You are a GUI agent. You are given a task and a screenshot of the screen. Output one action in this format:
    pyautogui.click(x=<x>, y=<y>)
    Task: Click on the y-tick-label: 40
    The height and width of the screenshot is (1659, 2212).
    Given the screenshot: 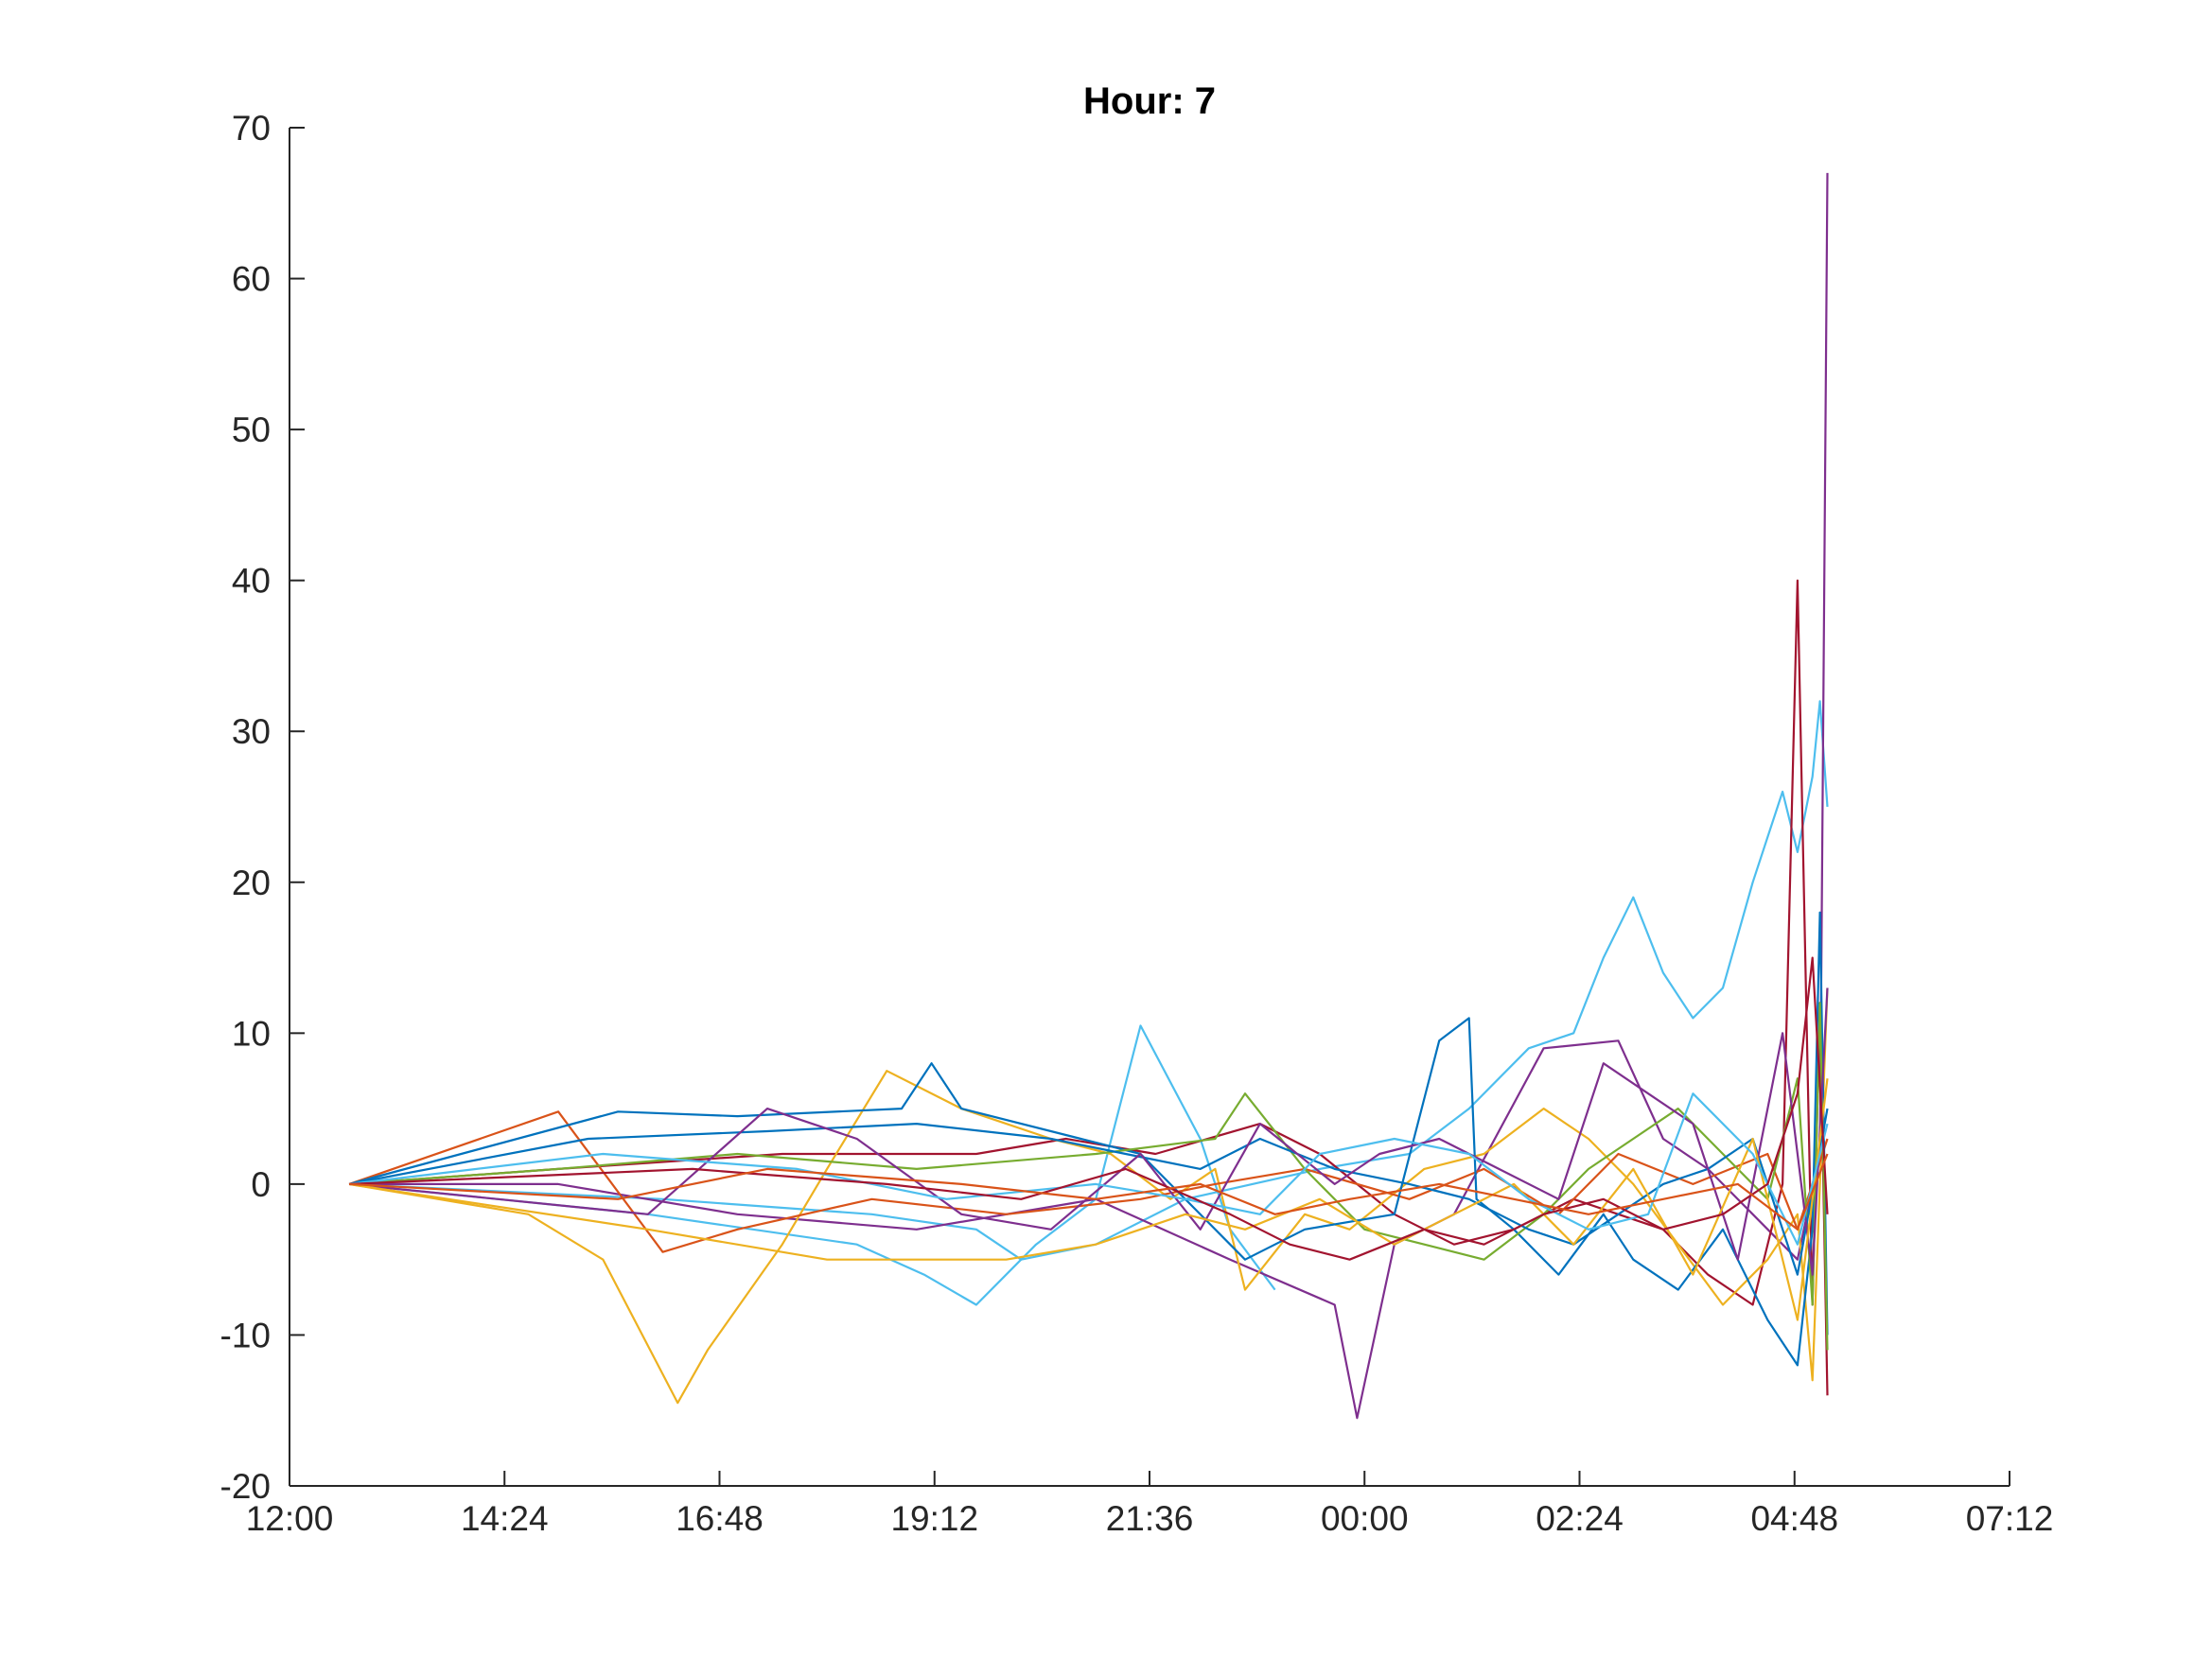 What is the action you would take?
    pyautogui.click(x=252, y=581)
    